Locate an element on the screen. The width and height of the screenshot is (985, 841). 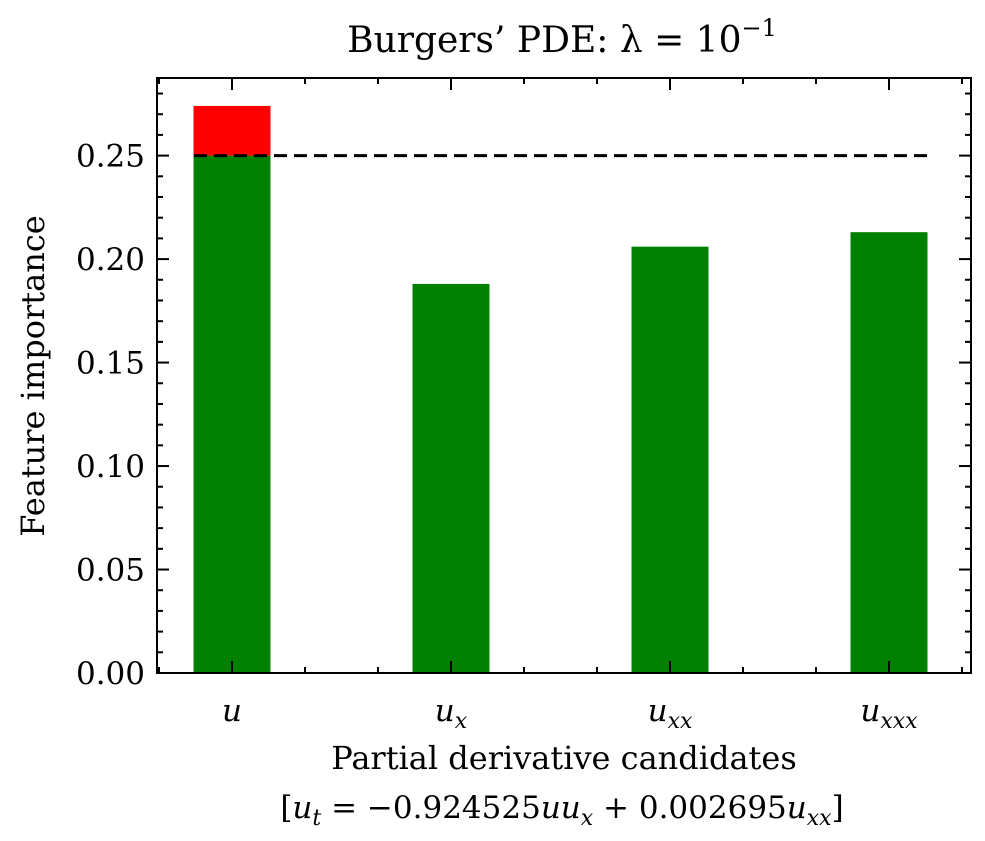
y-tick-label: 0.05 is located at coordinates (110, 571).